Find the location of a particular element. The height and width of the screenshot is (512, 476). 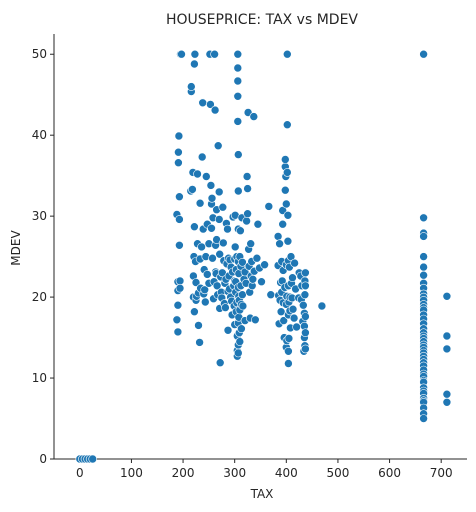

x-tick-label: 500 is located at coordinates (337, 473).